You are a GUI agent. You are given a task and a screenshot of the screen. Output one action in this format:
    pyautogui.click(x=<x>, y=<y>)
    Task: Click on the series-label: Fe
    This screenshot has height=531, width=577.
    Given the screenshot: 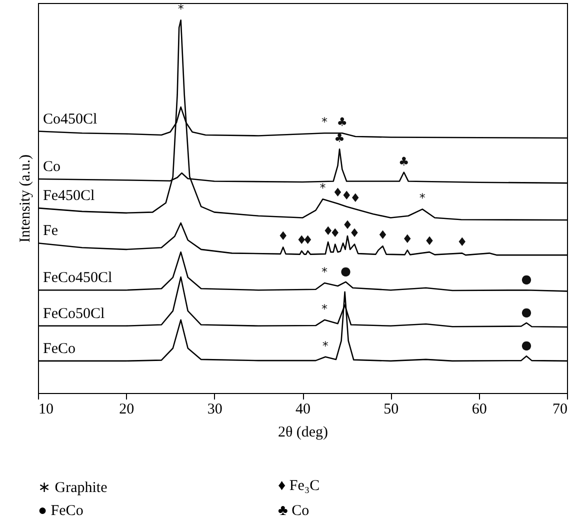 What is the action you would take?
    pyautogui.click(x=50, y=231)
    